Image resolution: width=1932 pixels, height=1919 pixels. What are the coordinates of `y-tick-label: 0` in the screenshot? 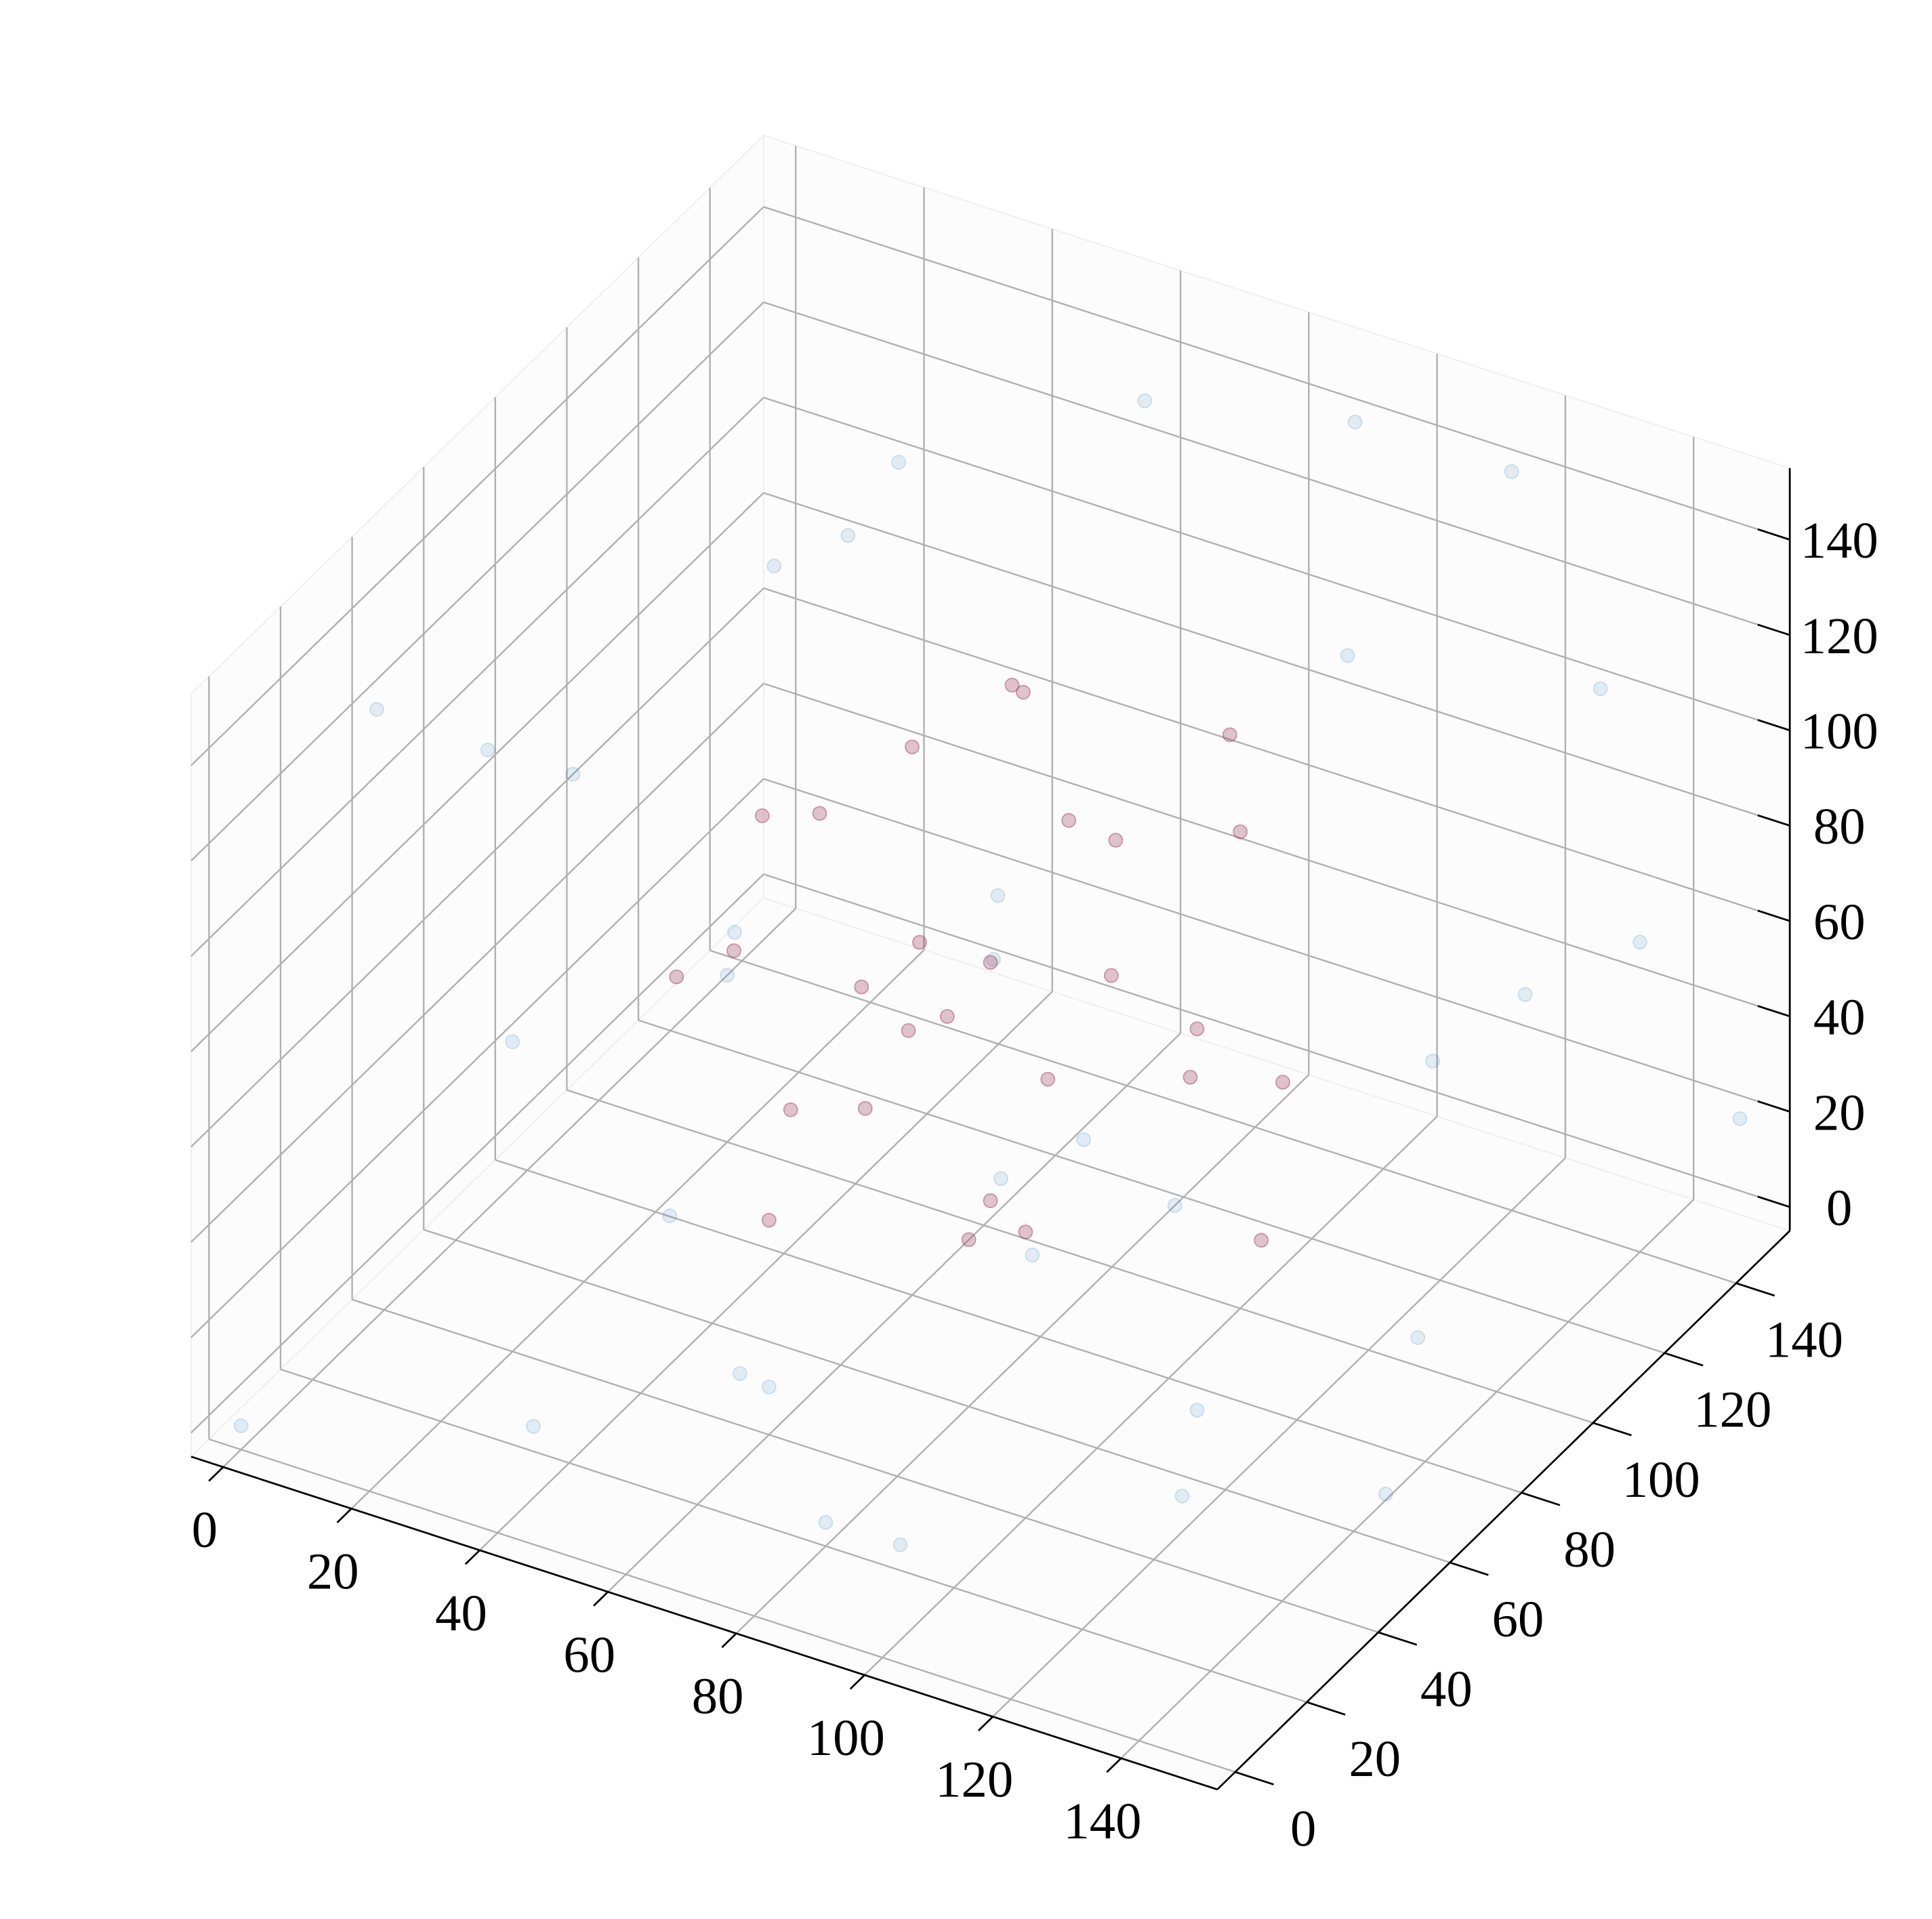 It's located at (1303, 1828).